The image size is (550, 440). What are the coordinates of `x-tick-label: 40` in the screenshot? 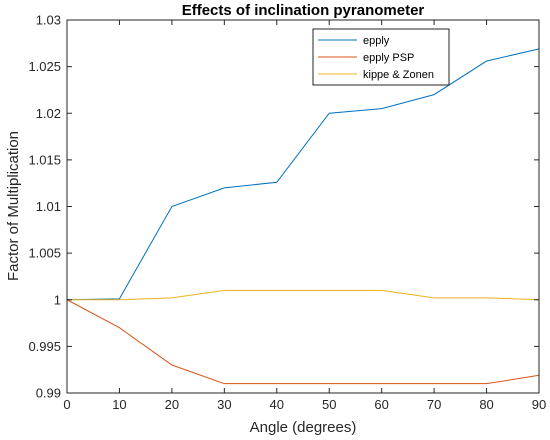 It's located at (277, 404).